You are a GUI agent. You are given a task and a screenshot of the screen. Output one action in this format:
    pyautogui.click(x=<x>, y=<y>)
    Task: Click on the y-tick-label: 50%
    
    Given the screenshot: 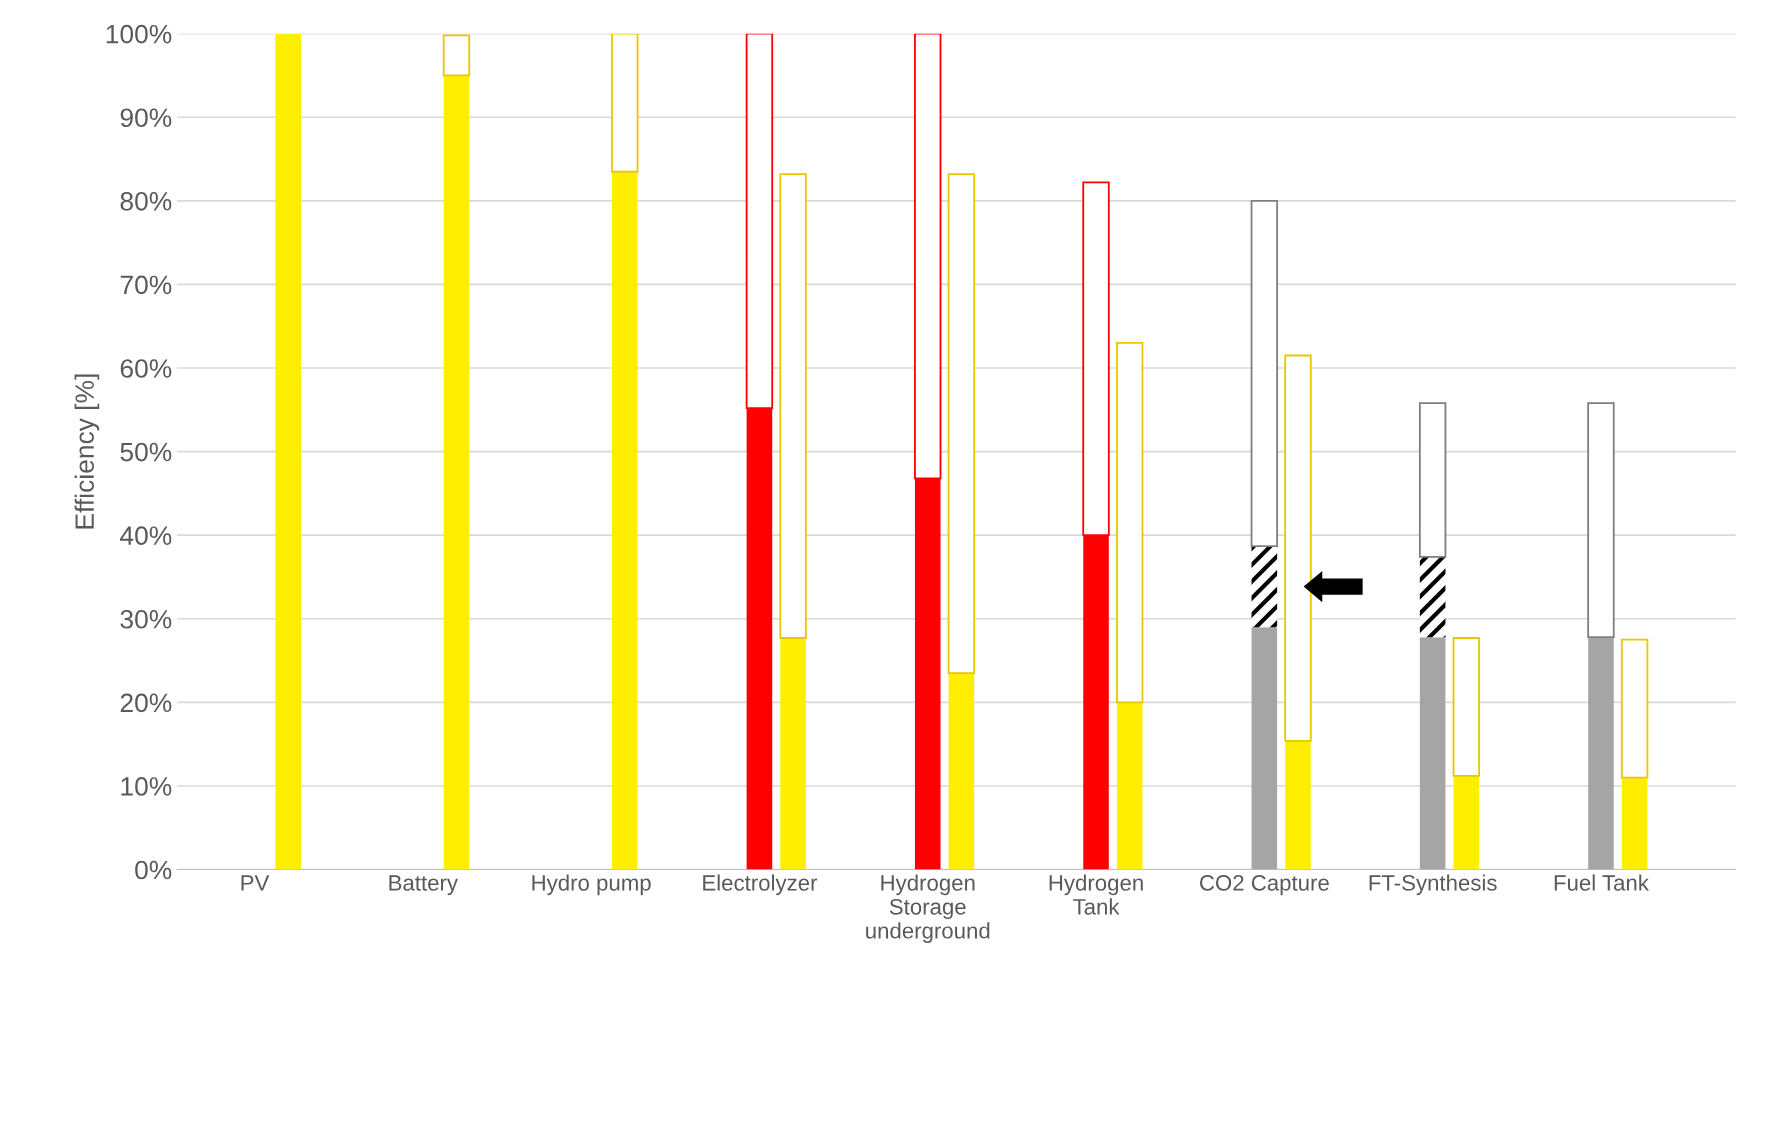 What is the action you would take?
    pyautogui.click(x=146, y=452)
    